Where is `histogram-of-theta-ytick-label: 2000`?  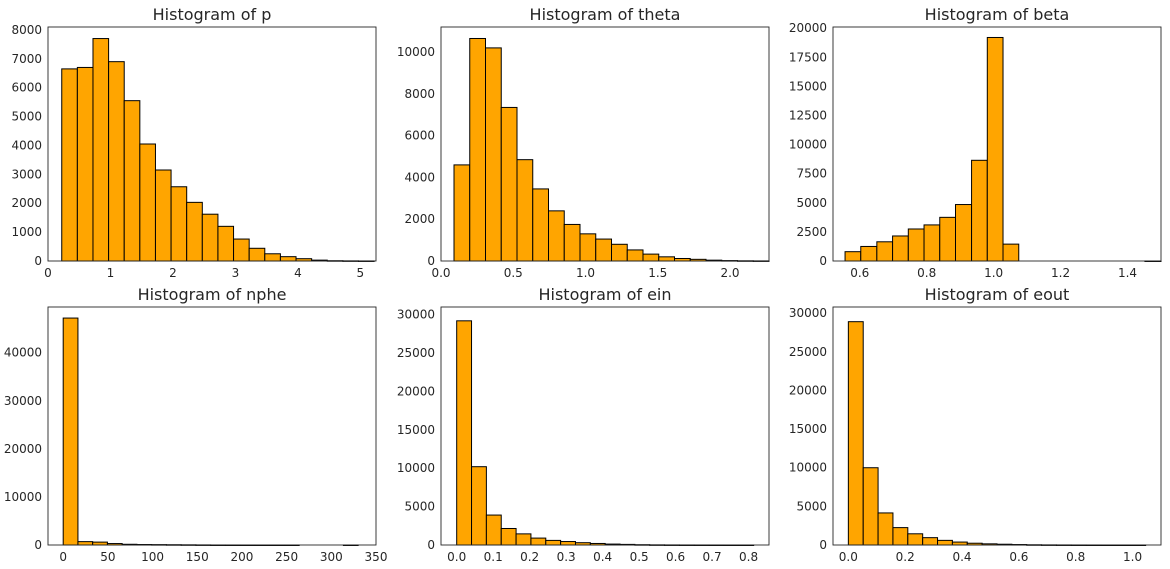
histogram-of-theta-ytick-label: 2000 is located at coordinates (419, 219).